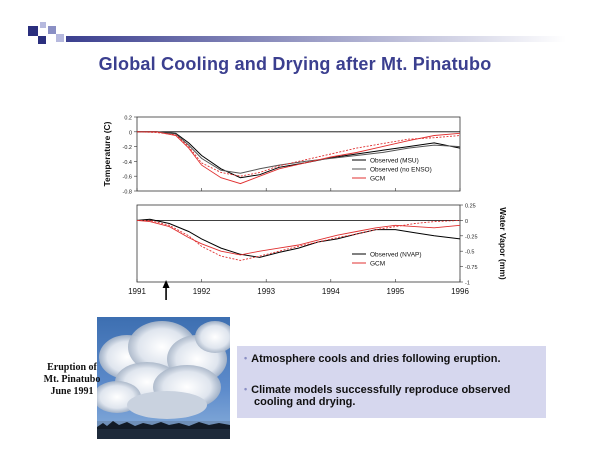 This screenshot has height=464, width=590. I want to click on eruption-arrow-head, so click(166, 284).